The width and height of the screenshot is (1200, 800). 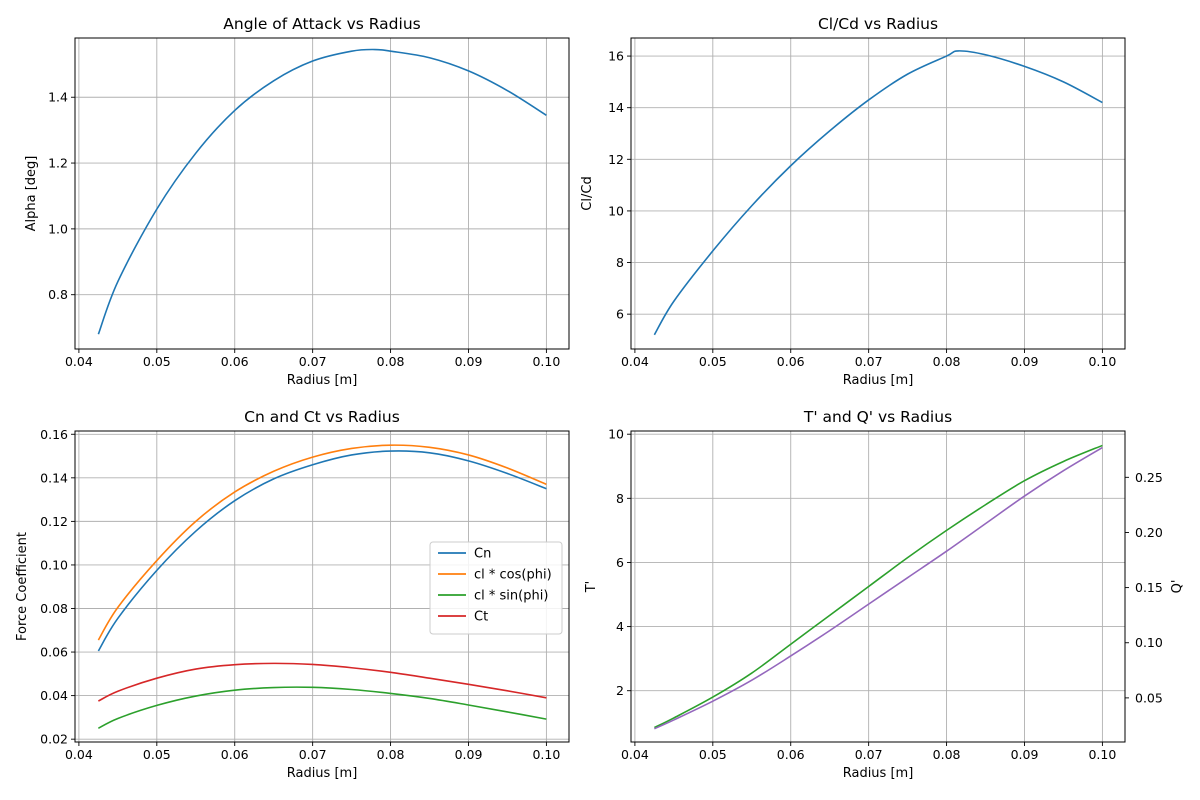 I want to click on y-axis-label: Cl/Cd, so click(x=587, y=193).